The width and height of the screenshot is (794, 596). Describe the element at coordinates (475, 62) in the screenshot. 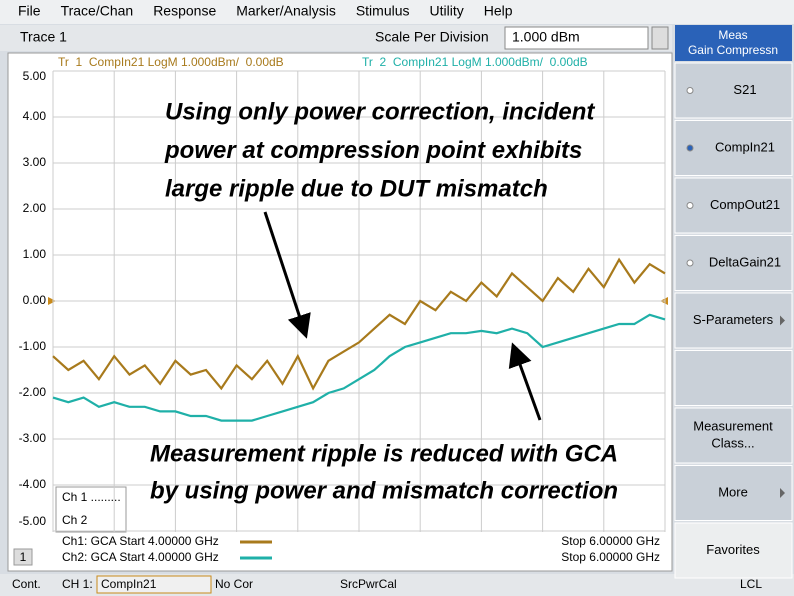

I see `legend-entry: Tr 2 CompIn21 LogM 1.000dBm/ 0.00dB` at that location.